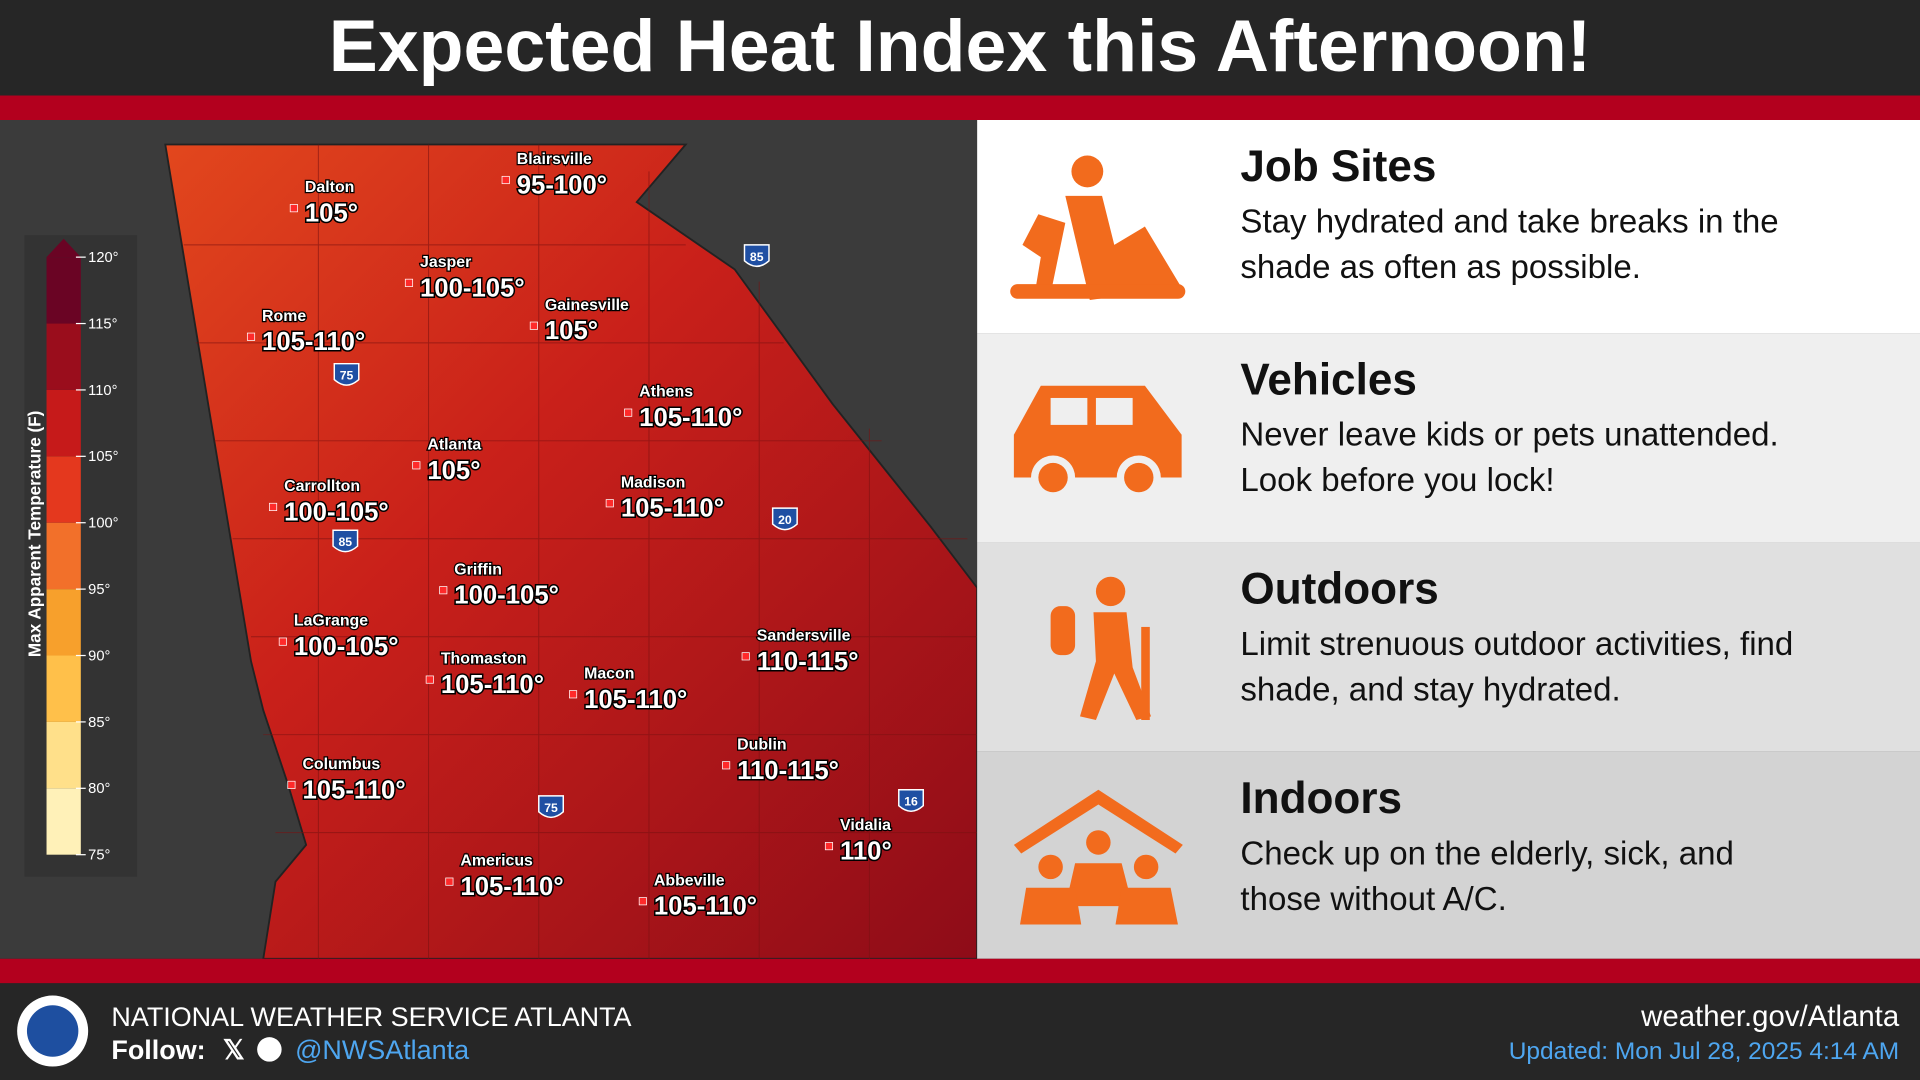  Describe the element at coordinates (1321, 798) in the screenshot. I see `panel-heading: Indoors` at that location.